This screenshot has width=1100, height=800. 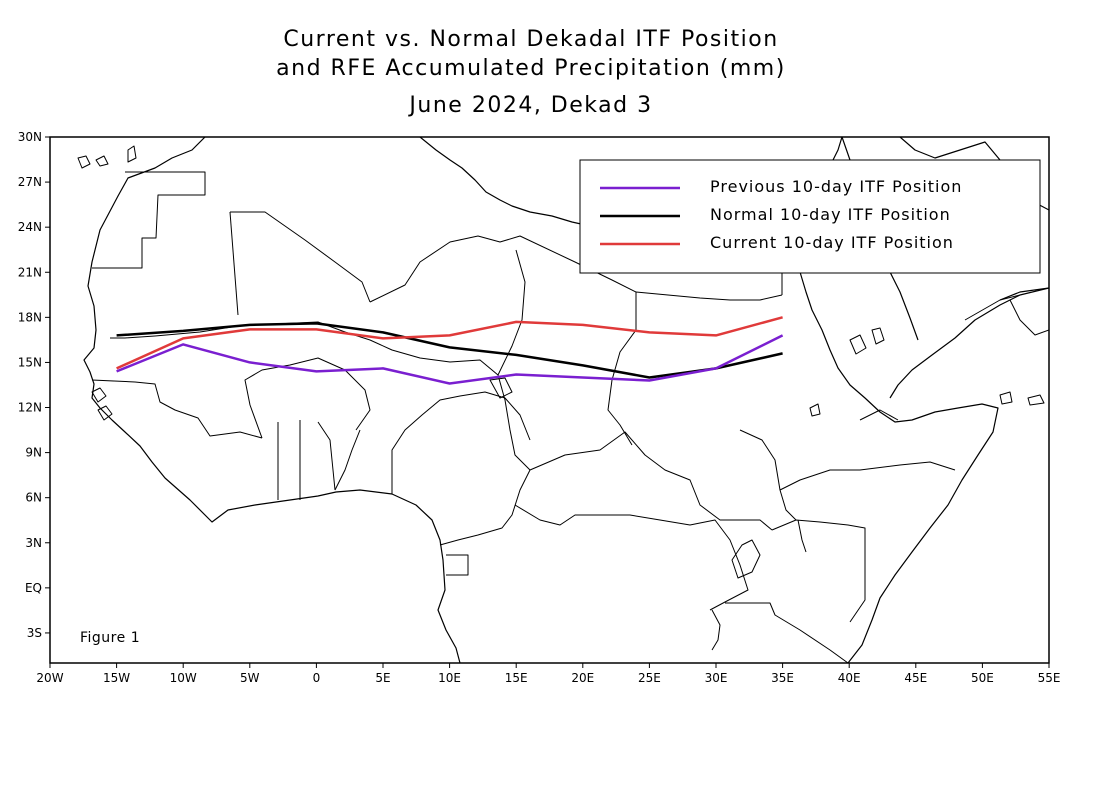 What do you see at coordinates (449, 678) in the screenshot?
I see `x-tick-label: 10E` at bounding box center [449, 678].